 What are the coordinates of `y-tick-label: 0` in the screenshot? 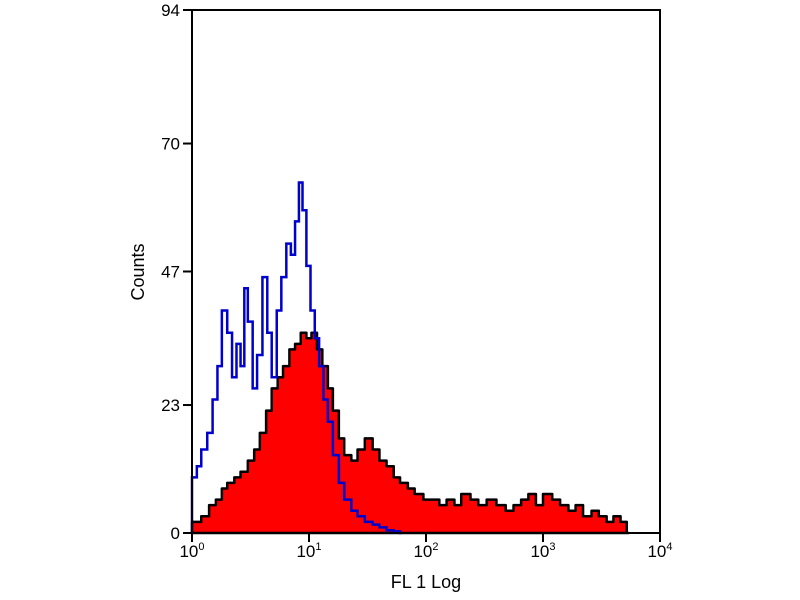 It's located at (175, 533).